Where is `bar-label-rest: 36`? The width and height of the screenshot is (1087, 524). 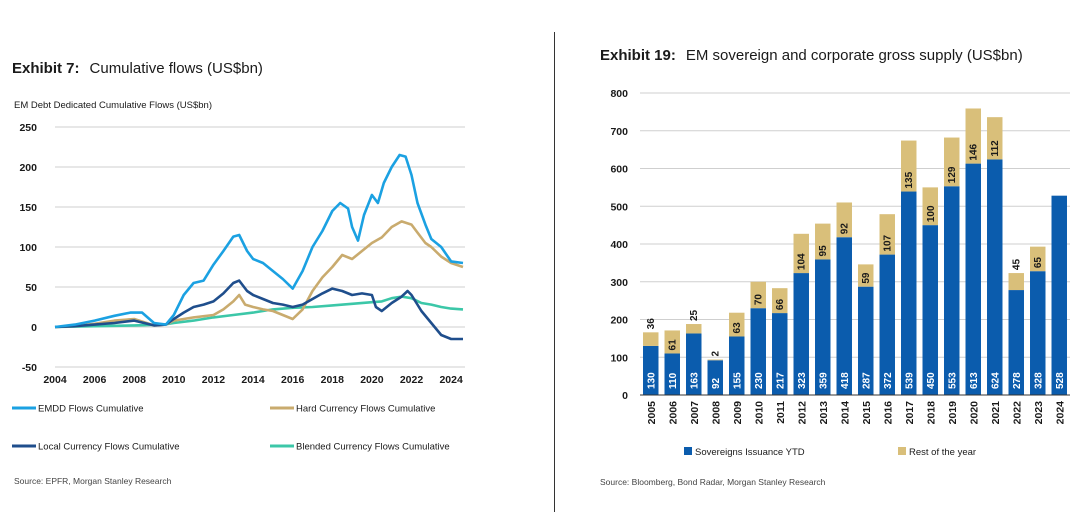
bar-label-rest: 36 is located at coordinates (651, 324).